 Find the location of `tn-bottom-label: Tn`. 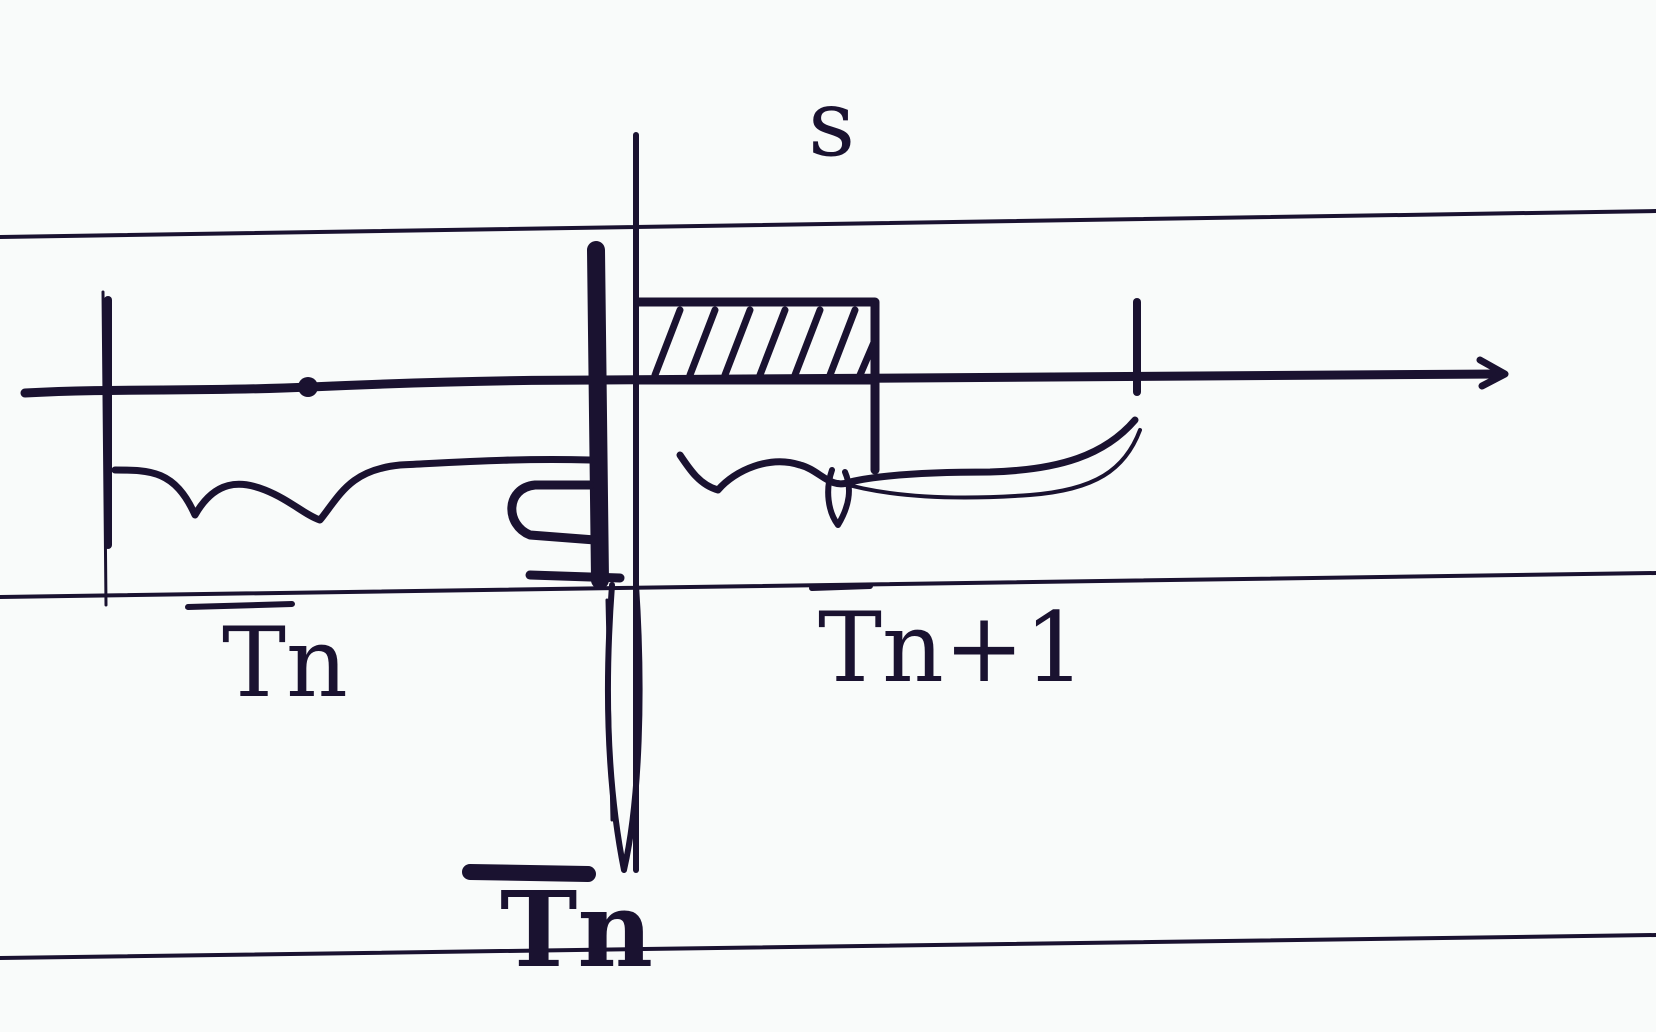

tn-bottom-label: Tn is located at coordinates (577, 929).